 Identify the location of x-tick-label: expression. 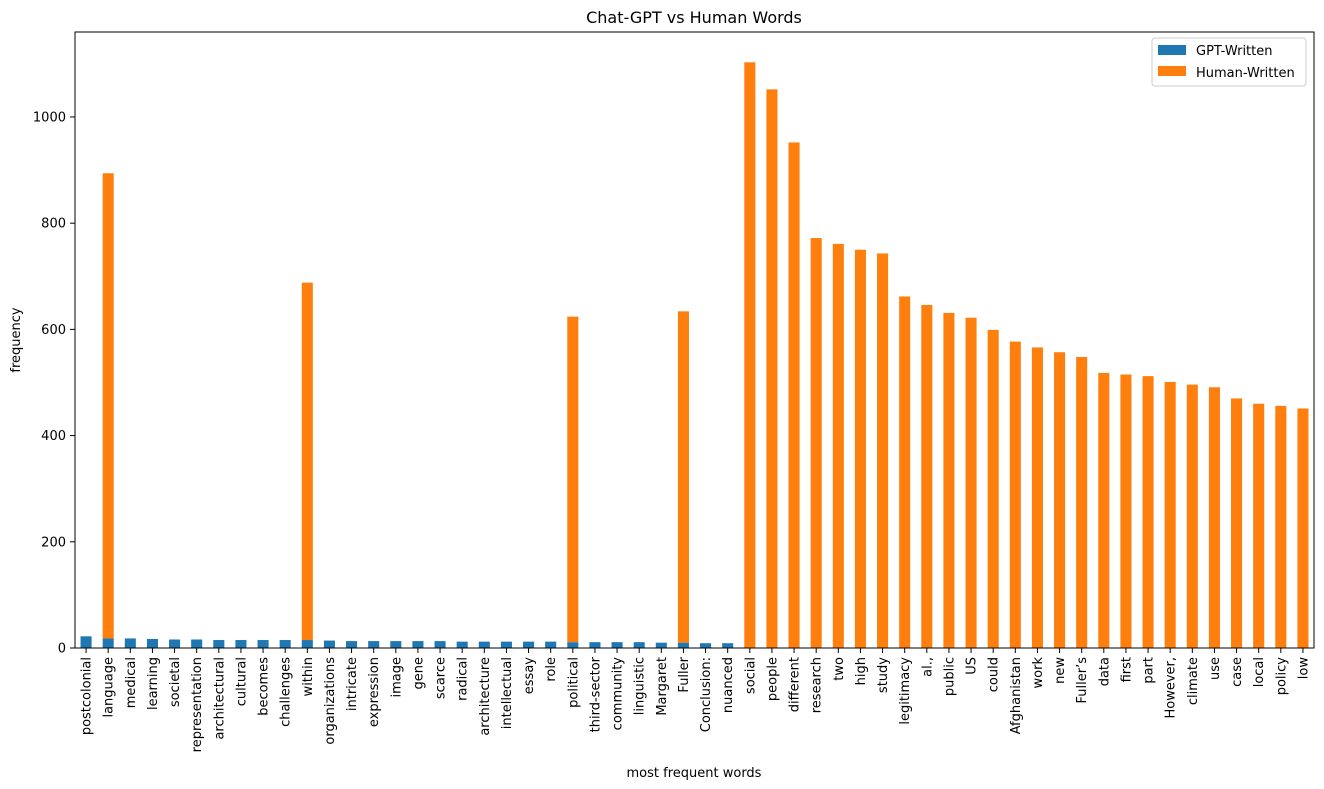
(374, 692).